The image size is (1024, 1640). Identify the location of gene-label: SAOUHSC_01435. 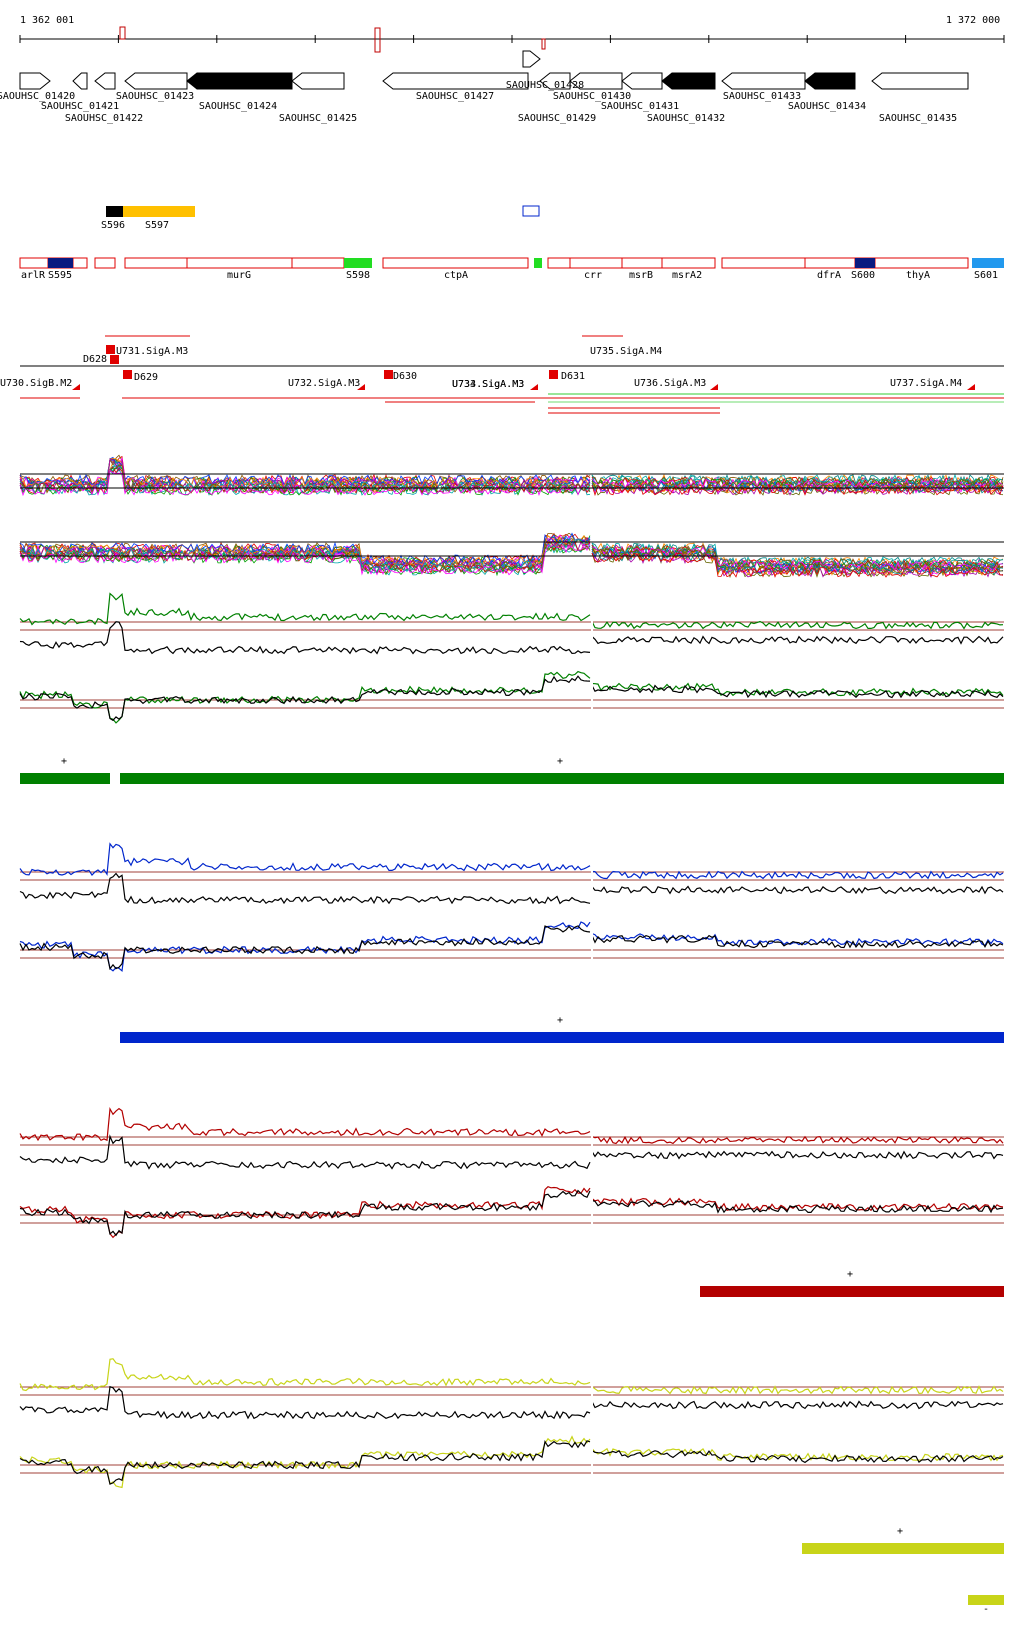
(918, 118).